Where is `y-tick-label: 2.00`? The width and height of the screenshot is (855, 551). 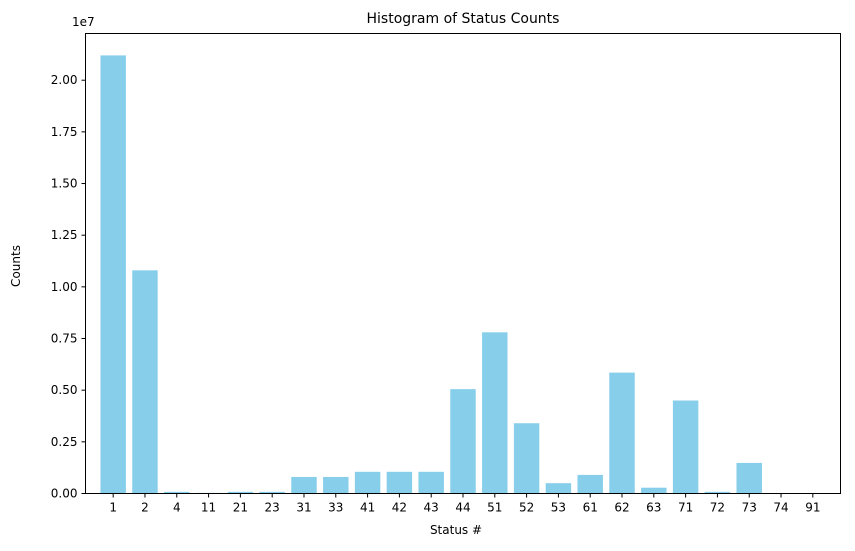 y-tick-label: 2.00 is located at coordinates (64, 80).